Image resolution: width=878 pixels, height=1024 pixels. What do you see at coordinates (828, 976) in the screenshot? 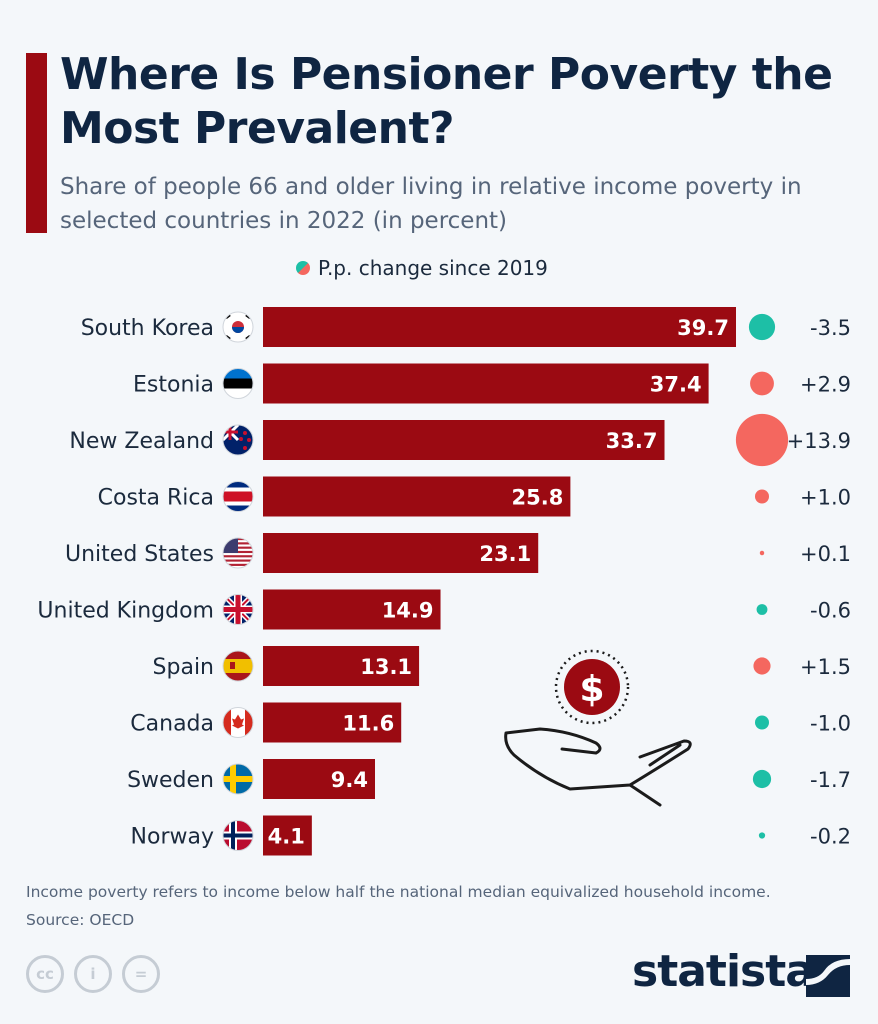
I see `statista-logo-mark-icon` at bounding box center [828, 976].